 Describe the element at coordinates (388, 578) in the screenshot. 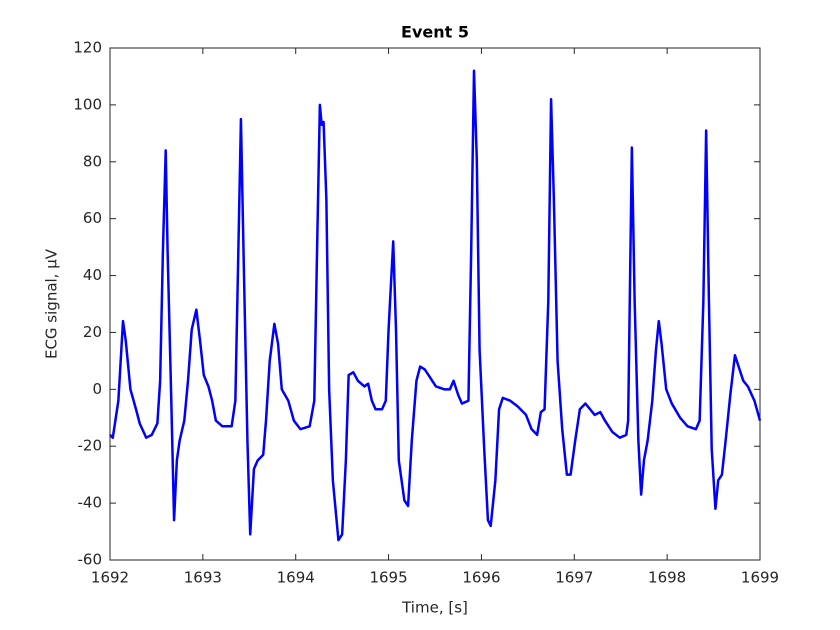

I see `x-tick-label: 1695` at that location.